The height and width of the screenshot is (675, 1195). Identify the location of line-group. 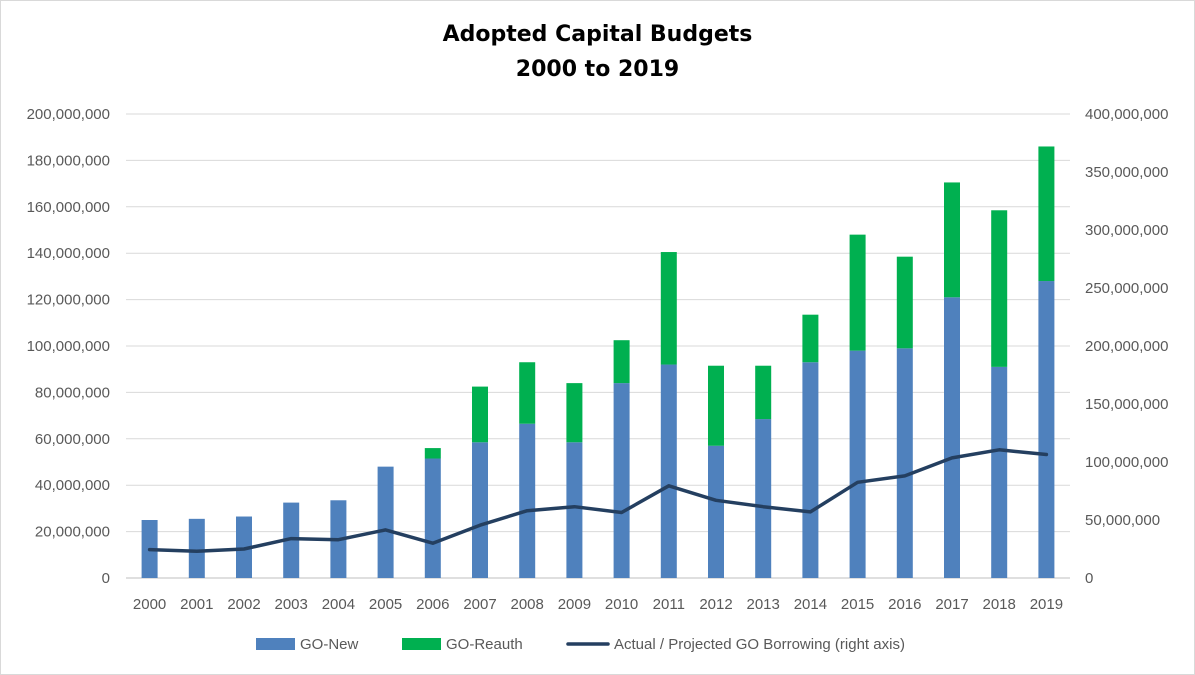
(598, 501).